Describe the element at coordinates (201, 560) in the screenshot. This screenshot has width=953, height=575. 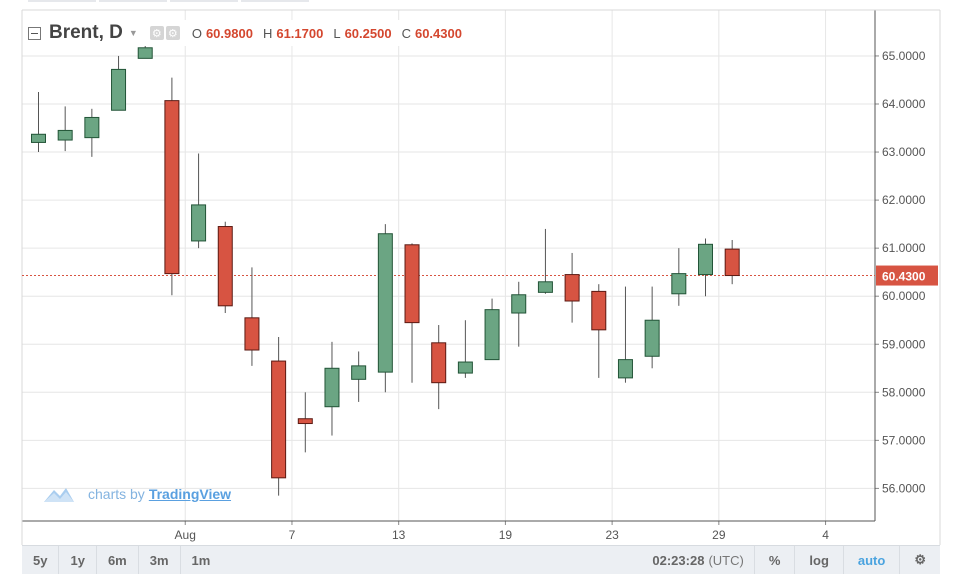
I see `range-button-1m: 1m` at that location.